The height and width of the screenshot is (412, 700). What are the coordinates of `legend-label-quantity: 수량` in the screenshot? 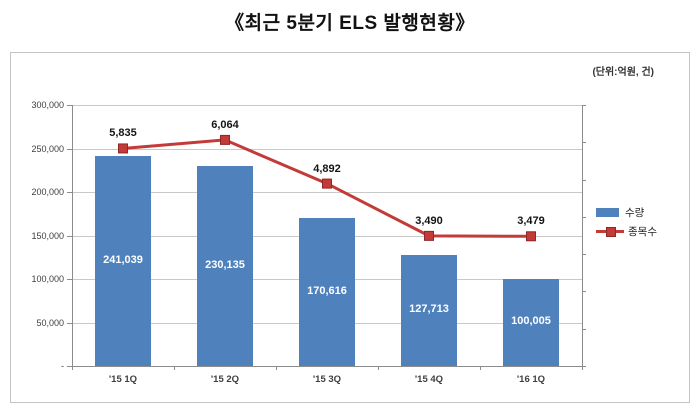 It's located at (635, 213).